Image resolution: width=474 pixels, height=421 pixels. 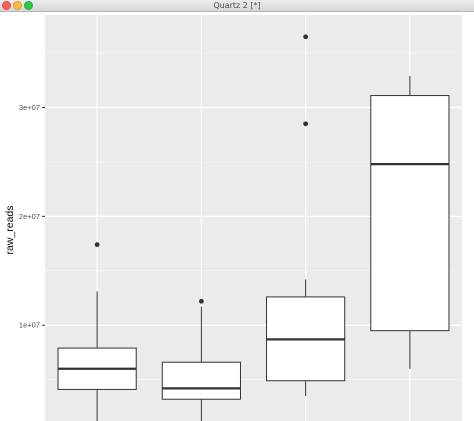 I want to click on window-titlebar: Quartz 2 [*], so click(x=237, y=6).